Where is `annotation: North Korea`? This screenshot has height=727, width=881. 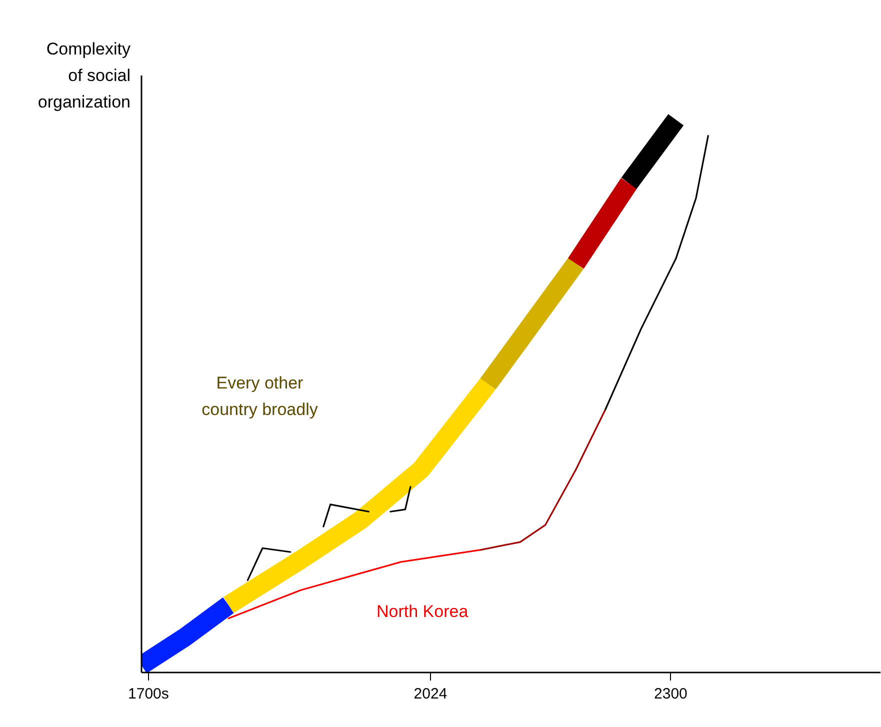
annotation: North Korea is located at coordinates (422, 612).